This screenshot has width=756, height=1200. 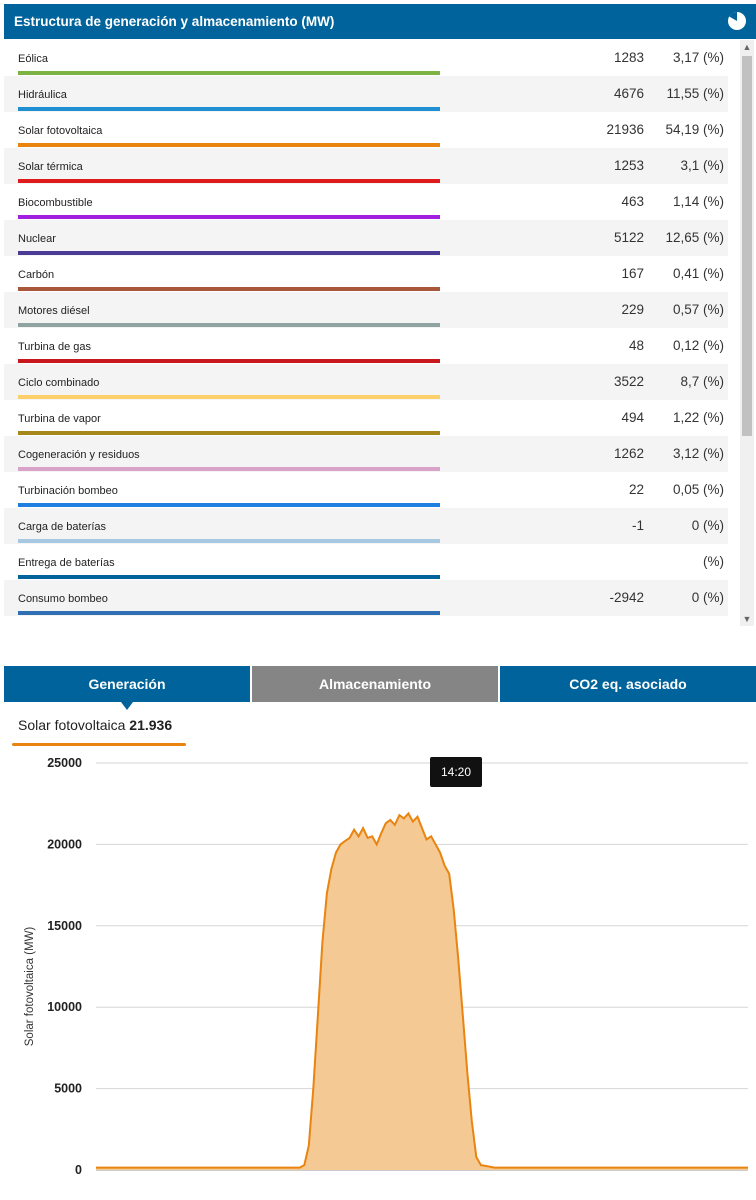 I want to click on list-item: Carga de baterías -1 0 (%), so click(x=366, y=526).